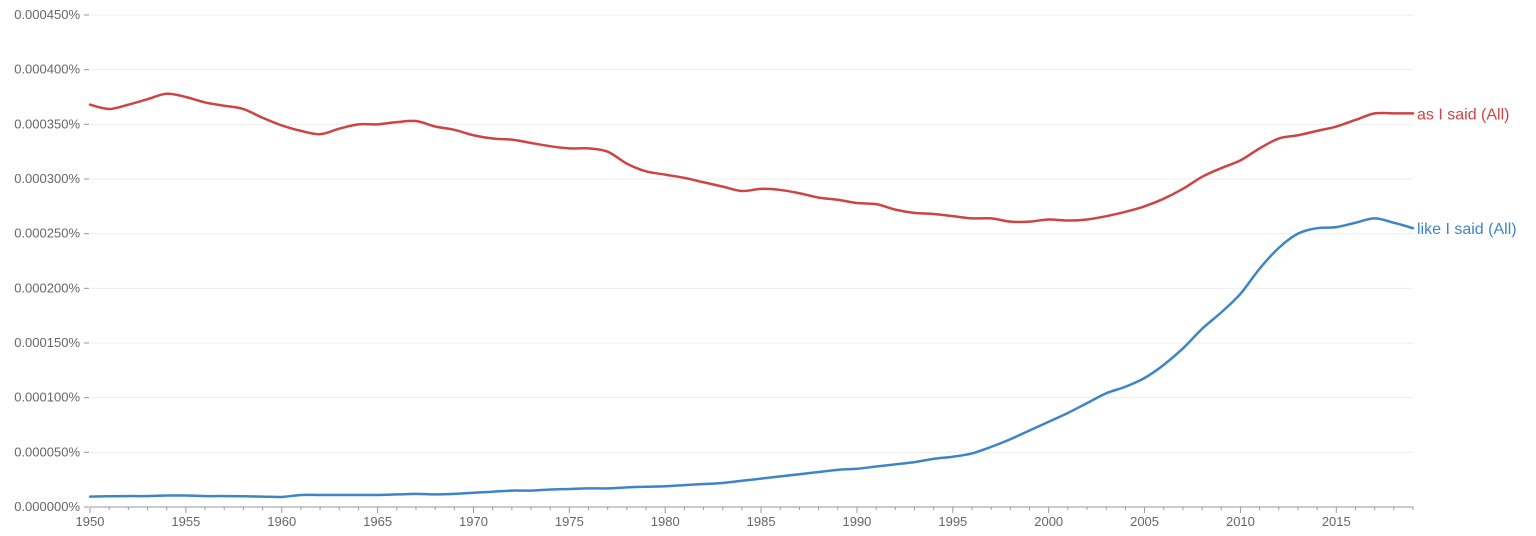 This screenshot has height=536, width=1536. I want to click on series-label-like-i-said-all: like I said (All), so click(1467, 229).